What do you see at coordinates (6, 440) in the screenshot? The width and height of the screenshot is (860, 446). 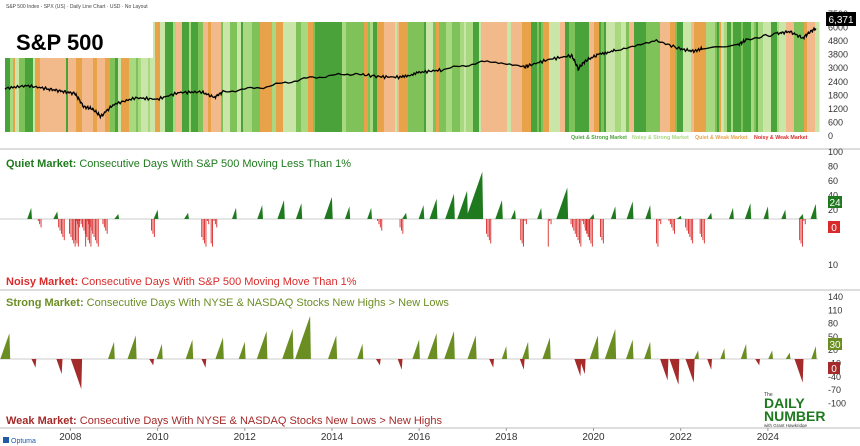 I see `optuma-icon` at bounding box center [6, 440].